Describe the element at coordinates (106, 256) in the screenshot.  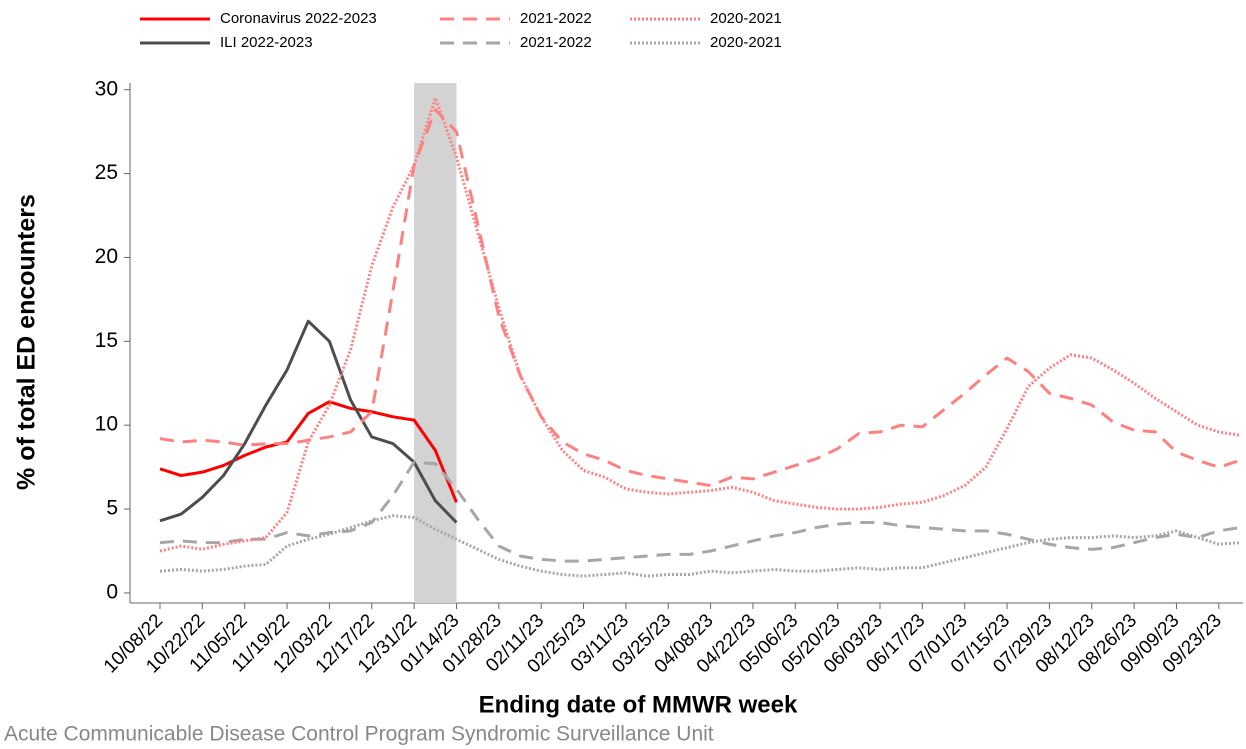
I see `y-tick-label: 20` at that location.